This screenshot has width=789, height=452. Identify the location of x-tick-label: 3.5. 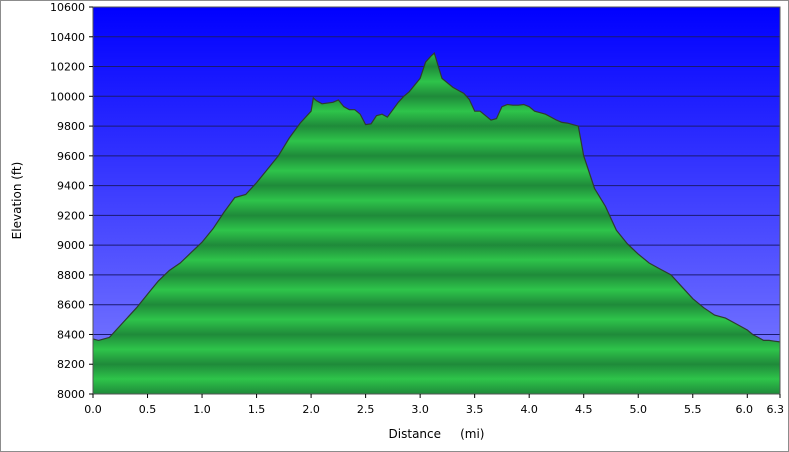
(475, 409).